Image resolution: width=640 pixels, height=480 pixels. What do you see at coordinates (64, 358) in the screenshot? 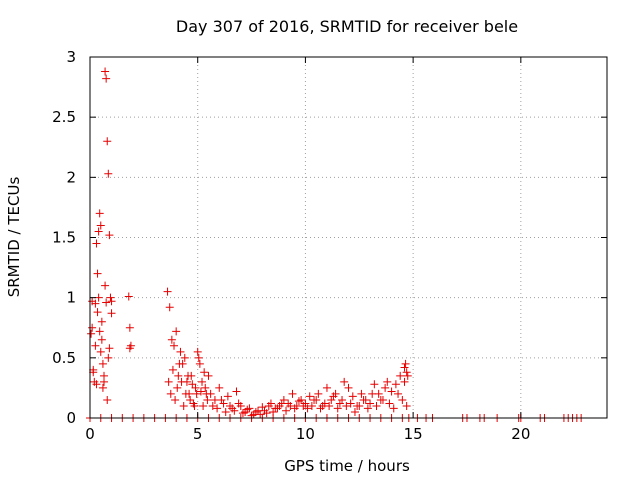
I see `y-tick-label-1: 0.5` at bounding box center [64, 358].